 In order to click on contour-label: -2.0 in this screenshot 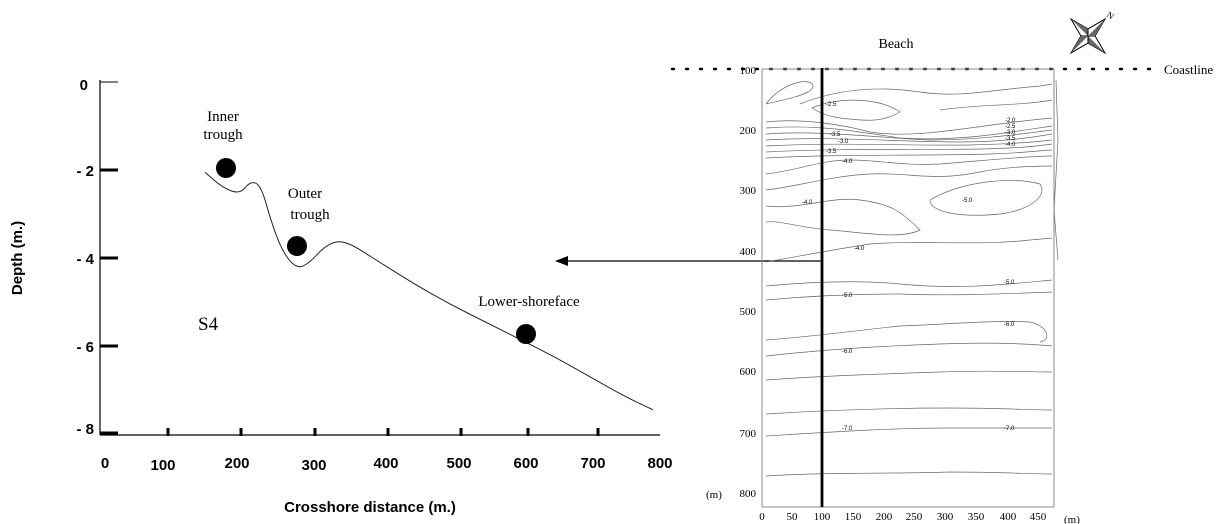, I will do `click(1010, 121)`.